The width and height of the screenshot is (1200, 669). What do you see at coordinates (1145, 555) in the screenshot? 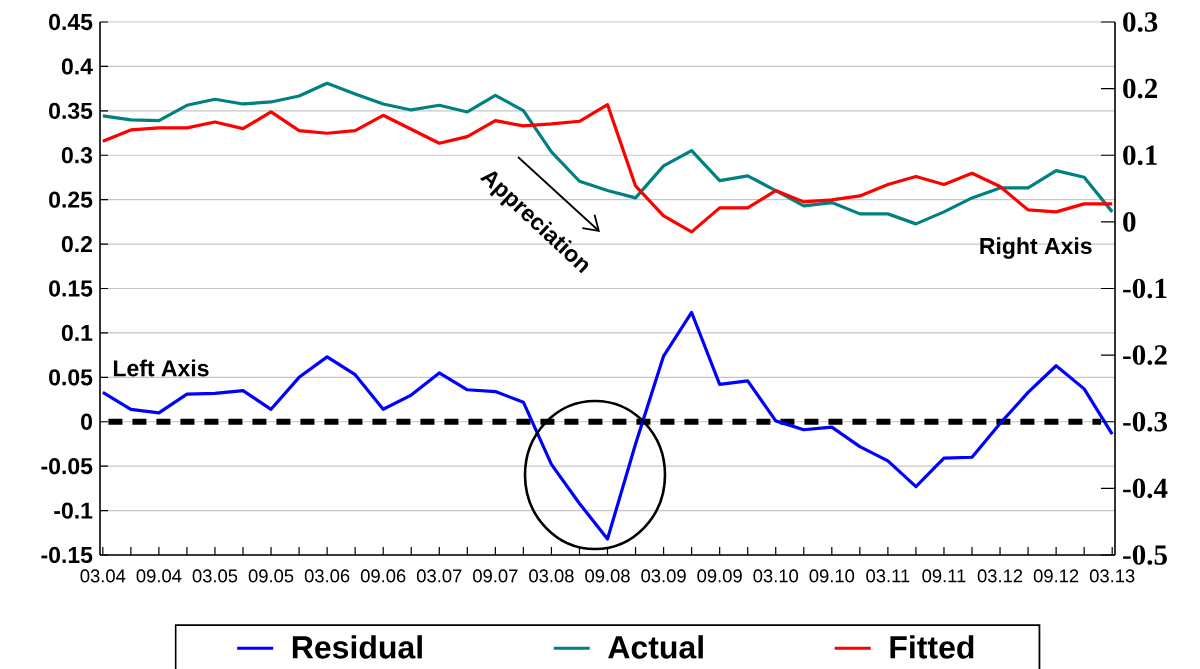
I see `y2-tick-label: -0.5` at bounding box center [1145, 555].